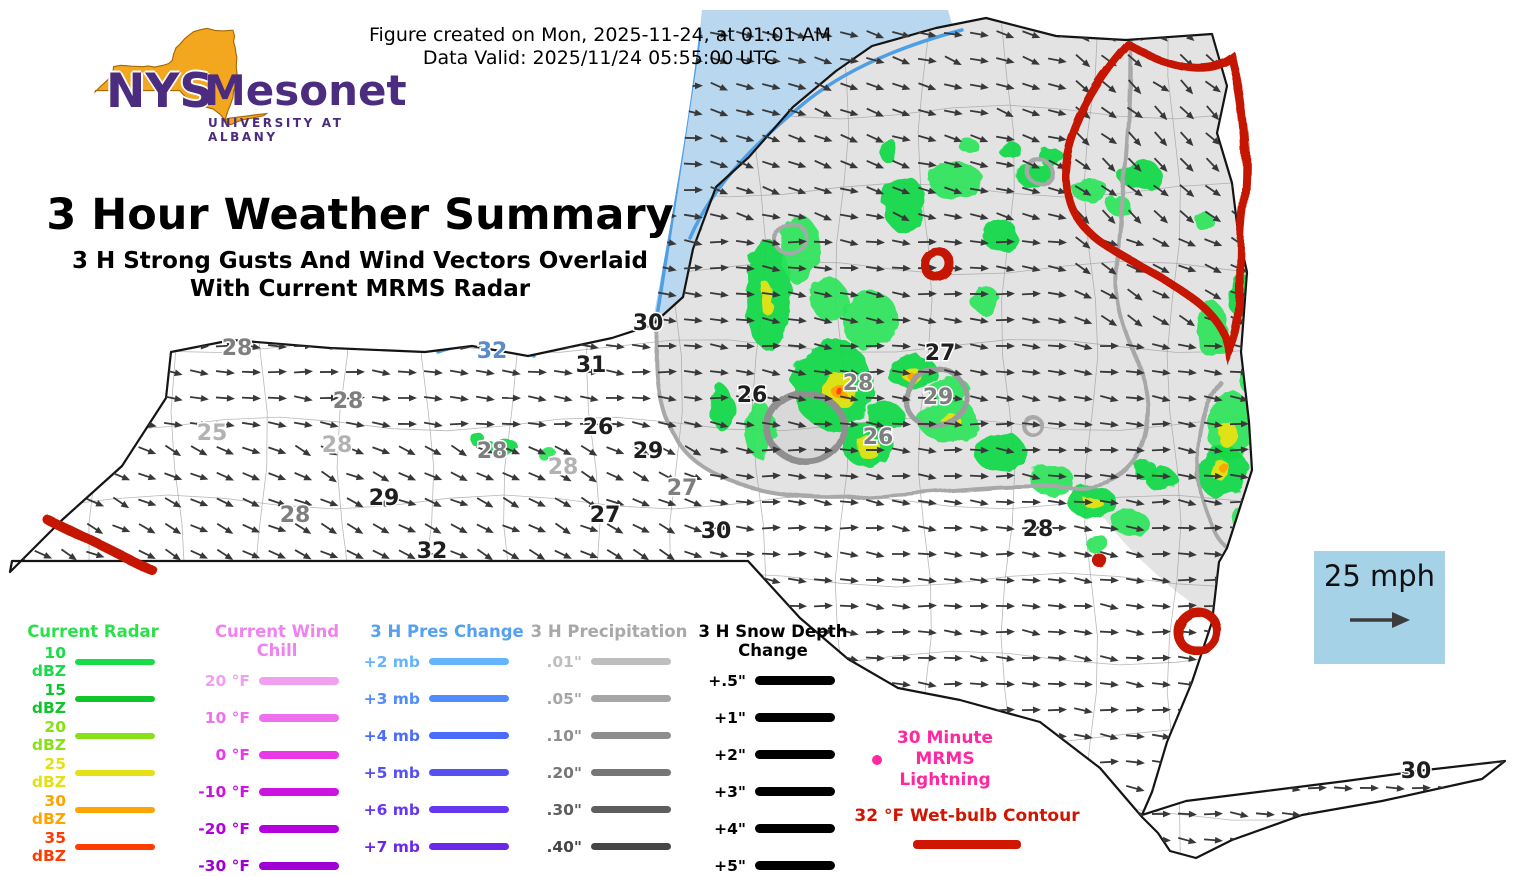 This screenshot has height=876, width=1536. I want to click on page-subtitle-line2: With Current MRMS Radar, so click(360, 289).